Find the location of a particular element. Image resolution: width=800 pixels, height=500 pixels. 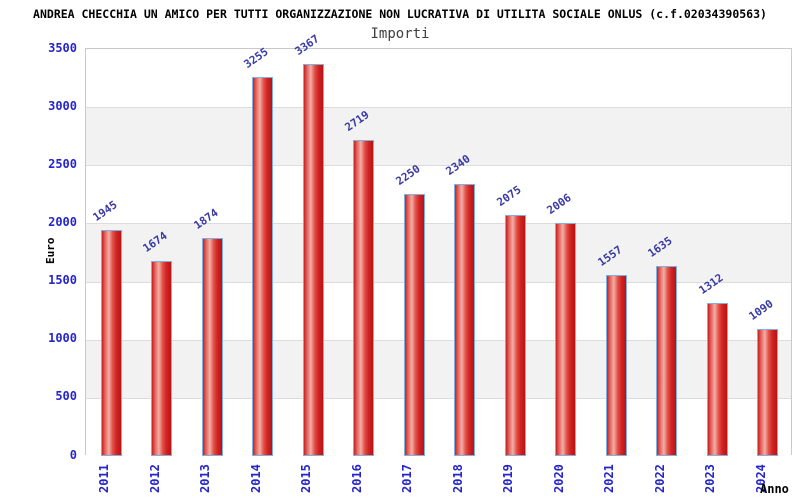

chart-subtitle: Importi is located at coordinates (400, 34).